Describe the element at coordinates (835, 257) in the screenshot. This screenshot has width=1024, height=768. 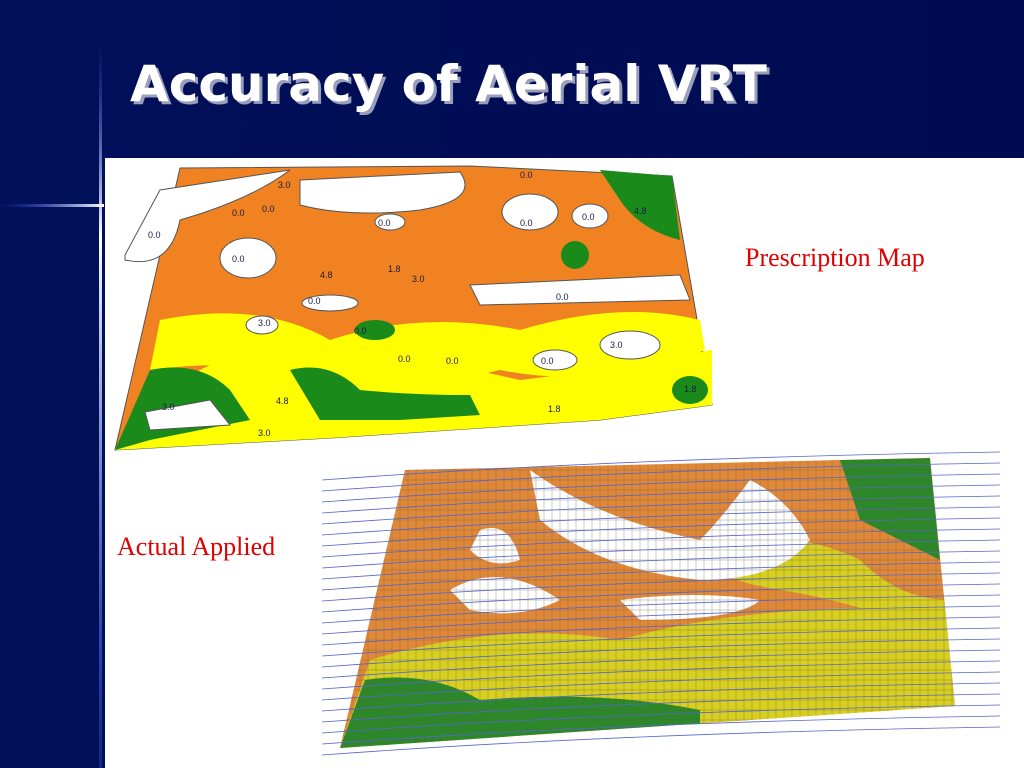
I see `prescription-label: Prescription Map` at that location.